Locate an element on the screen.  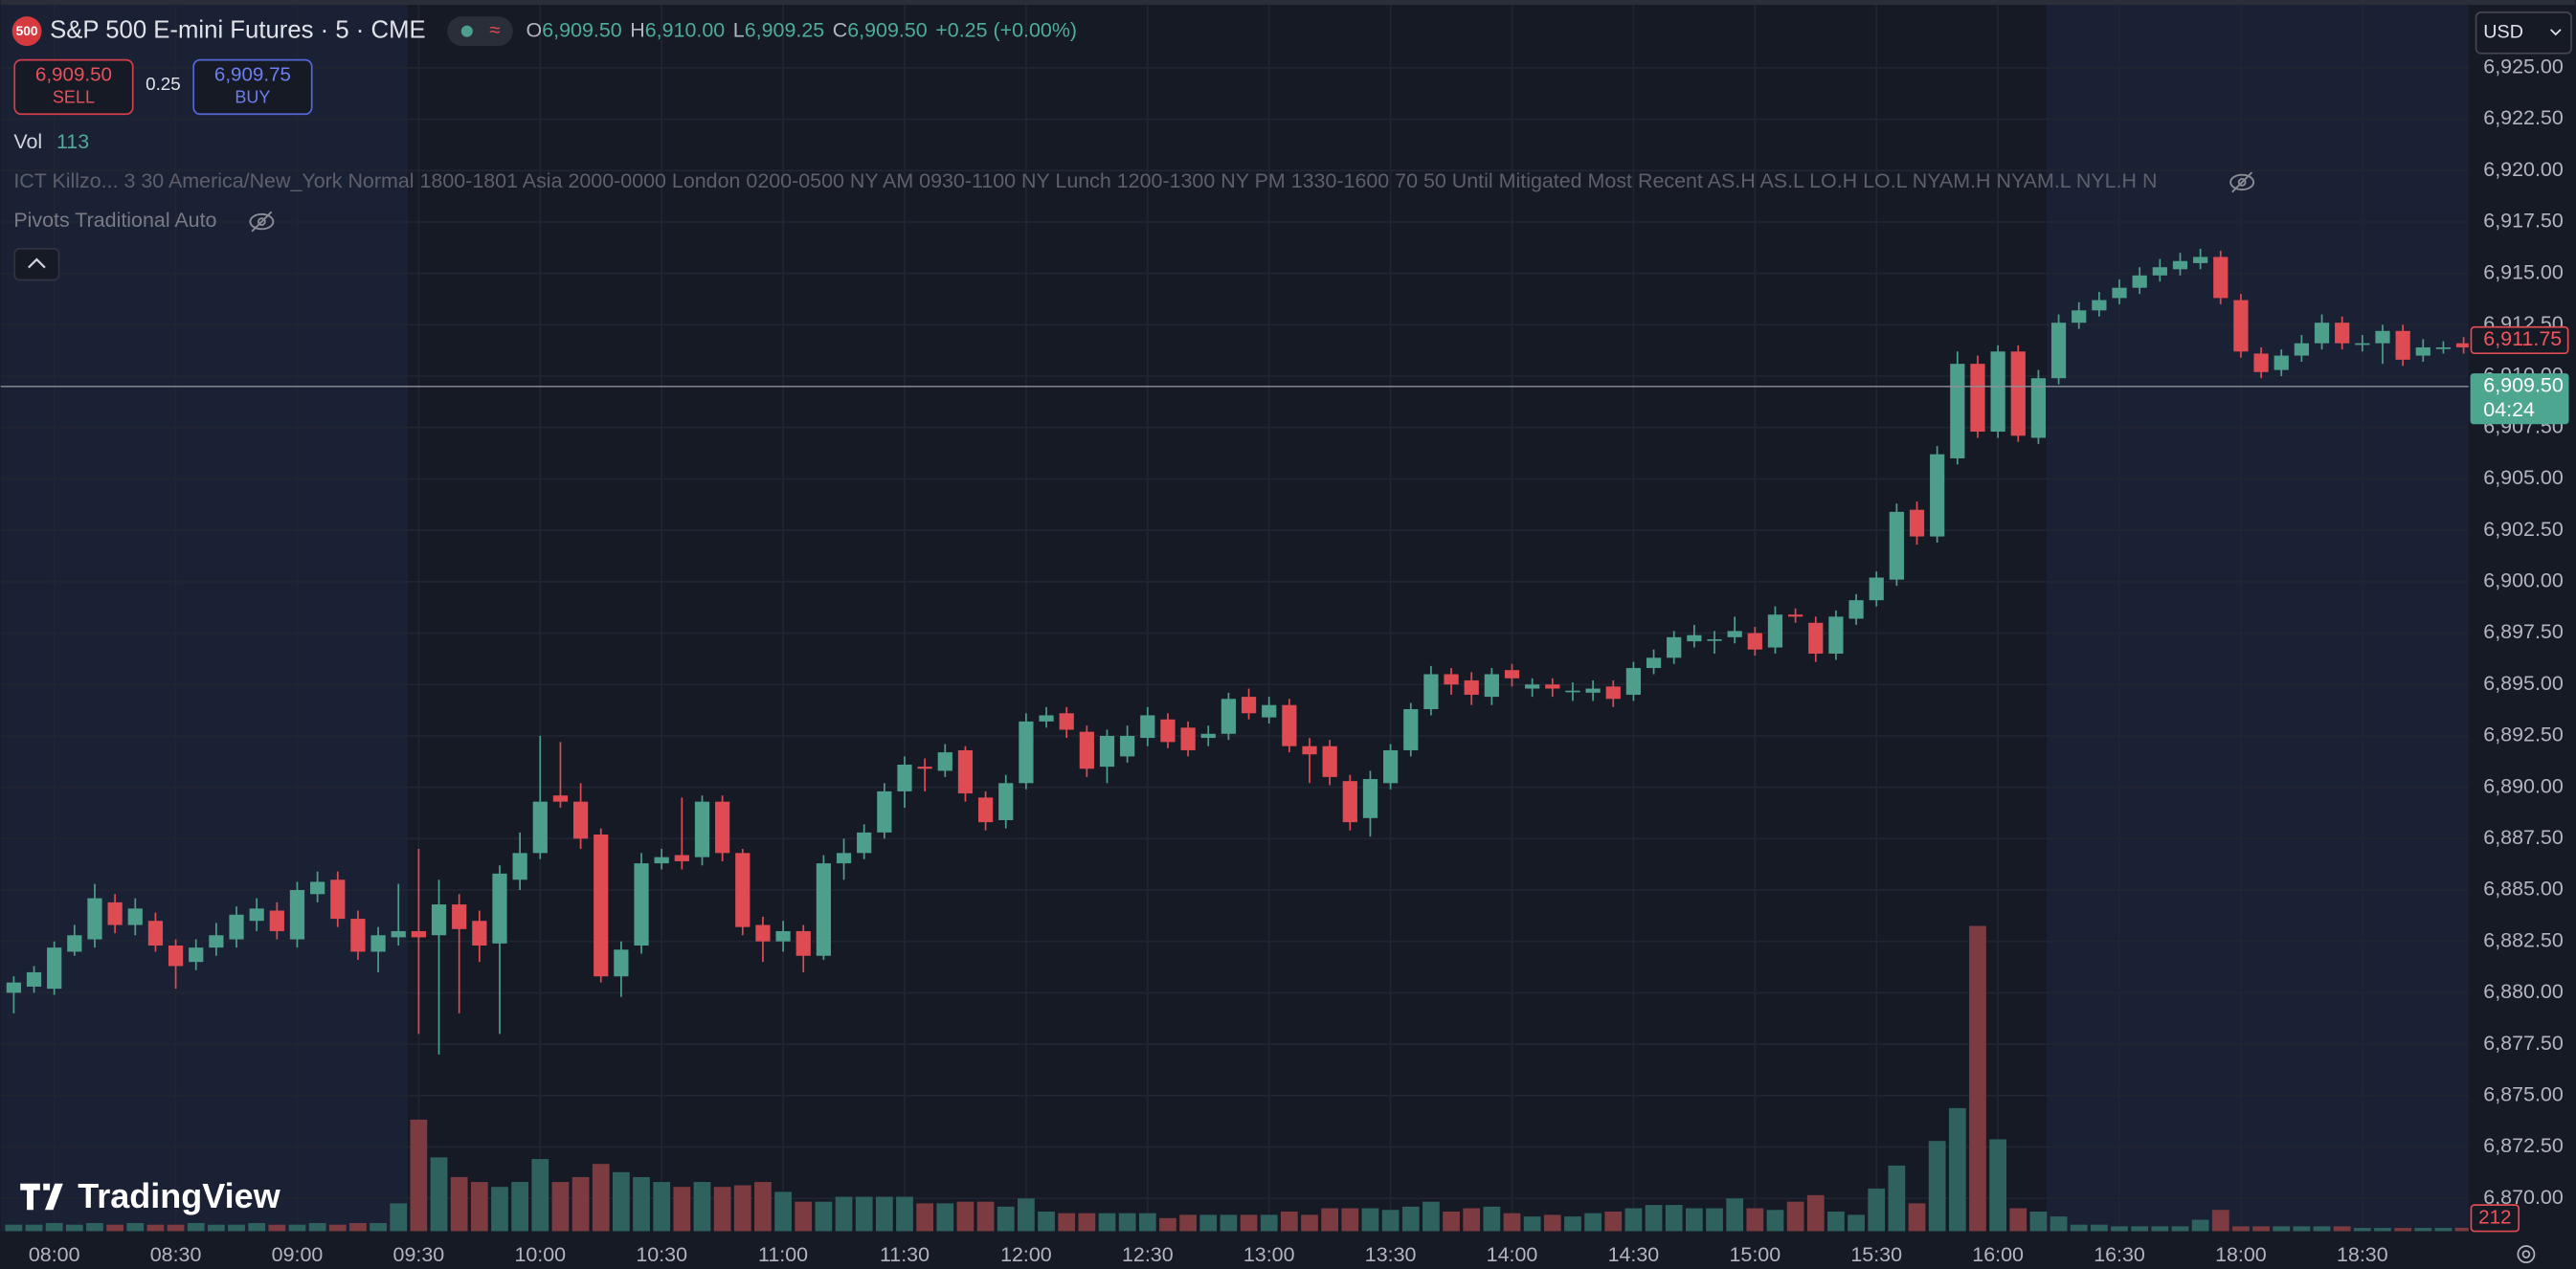
x-tick-label: 18:30 is located at coordinates (2362, 1254).